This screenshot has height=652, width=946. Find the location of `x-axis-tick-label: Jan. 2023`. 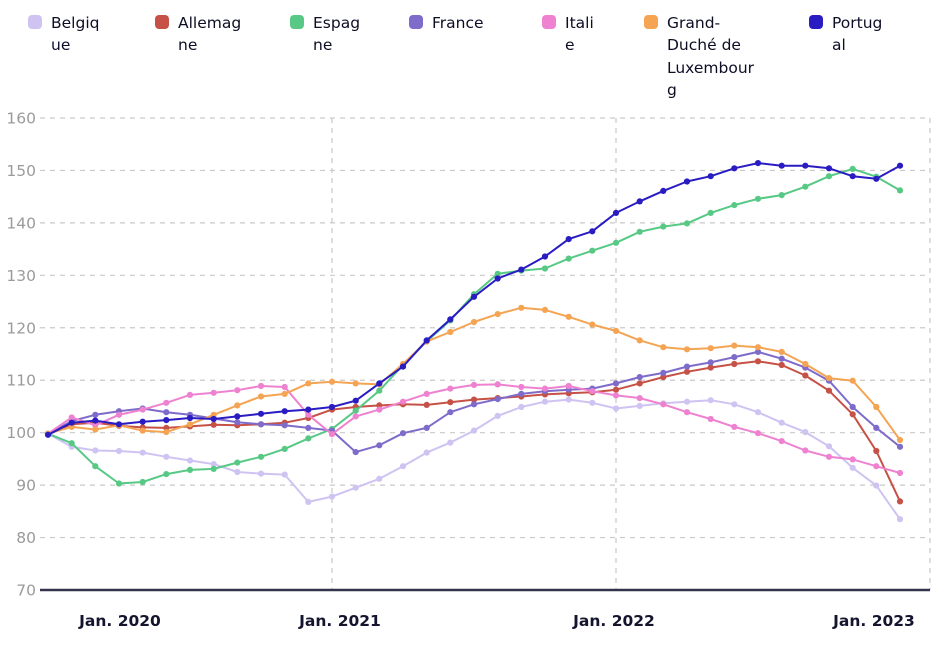

x-axis-tick-label: Jan. 2023 is located at coordinates (873, 621).